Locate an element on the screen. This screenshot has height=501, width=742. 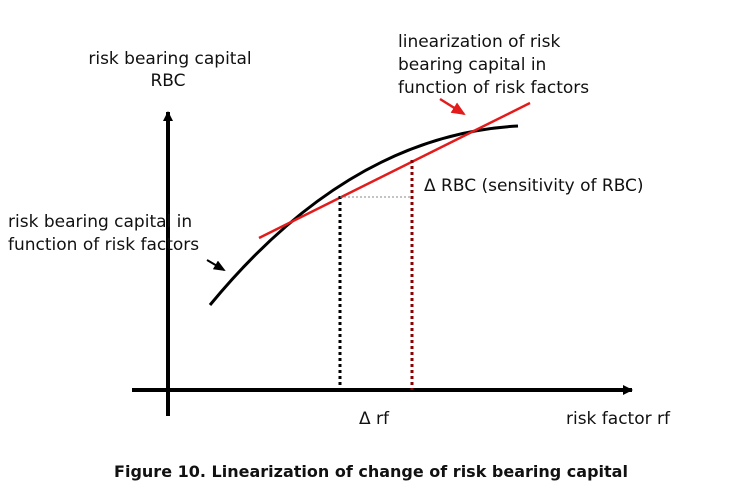
y-axis-label-line1: risk bearing capital is located at coordinates (169, 59).